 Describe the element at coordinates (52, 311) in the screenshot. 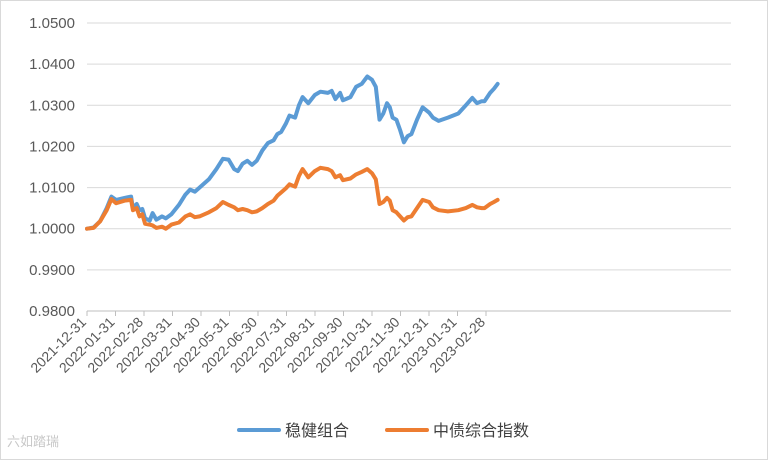

I see `y-tick-label: 0.9800` at that location.